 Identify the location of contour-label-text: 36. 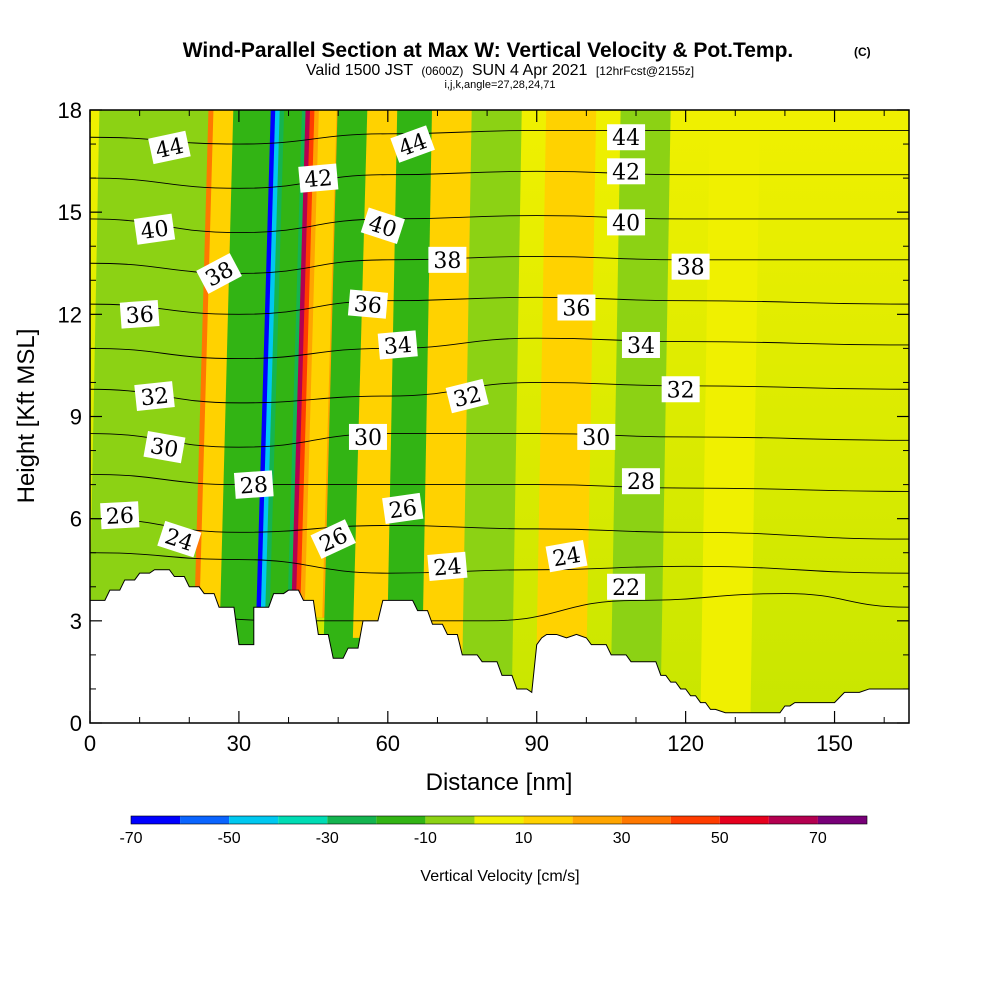
(576, 309).